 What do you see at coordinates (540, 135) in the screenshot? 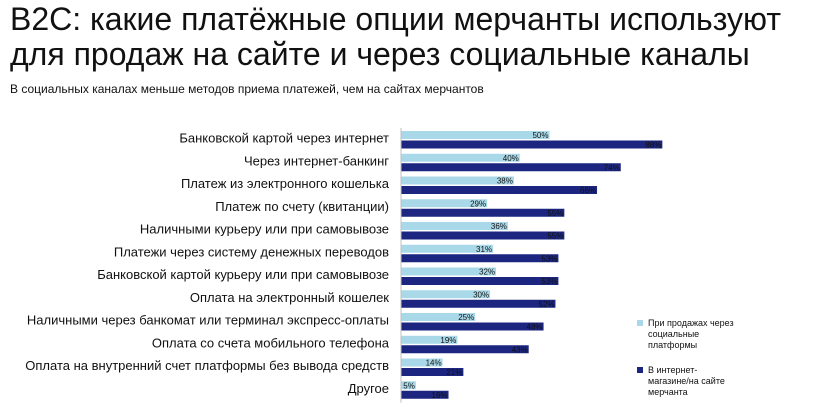
I see `value-label-social: 50%` at bounding box center [540, 135].